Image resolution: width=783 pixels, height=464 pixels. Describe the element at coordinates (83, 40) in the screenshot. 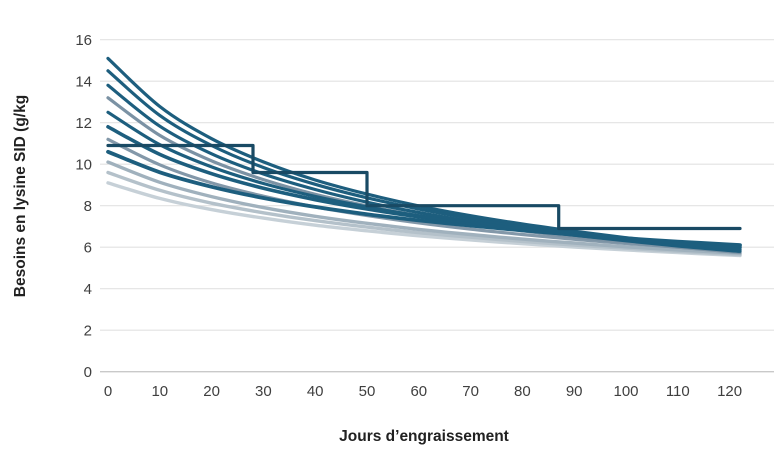

I see `y-tick-label: 16` at that location.